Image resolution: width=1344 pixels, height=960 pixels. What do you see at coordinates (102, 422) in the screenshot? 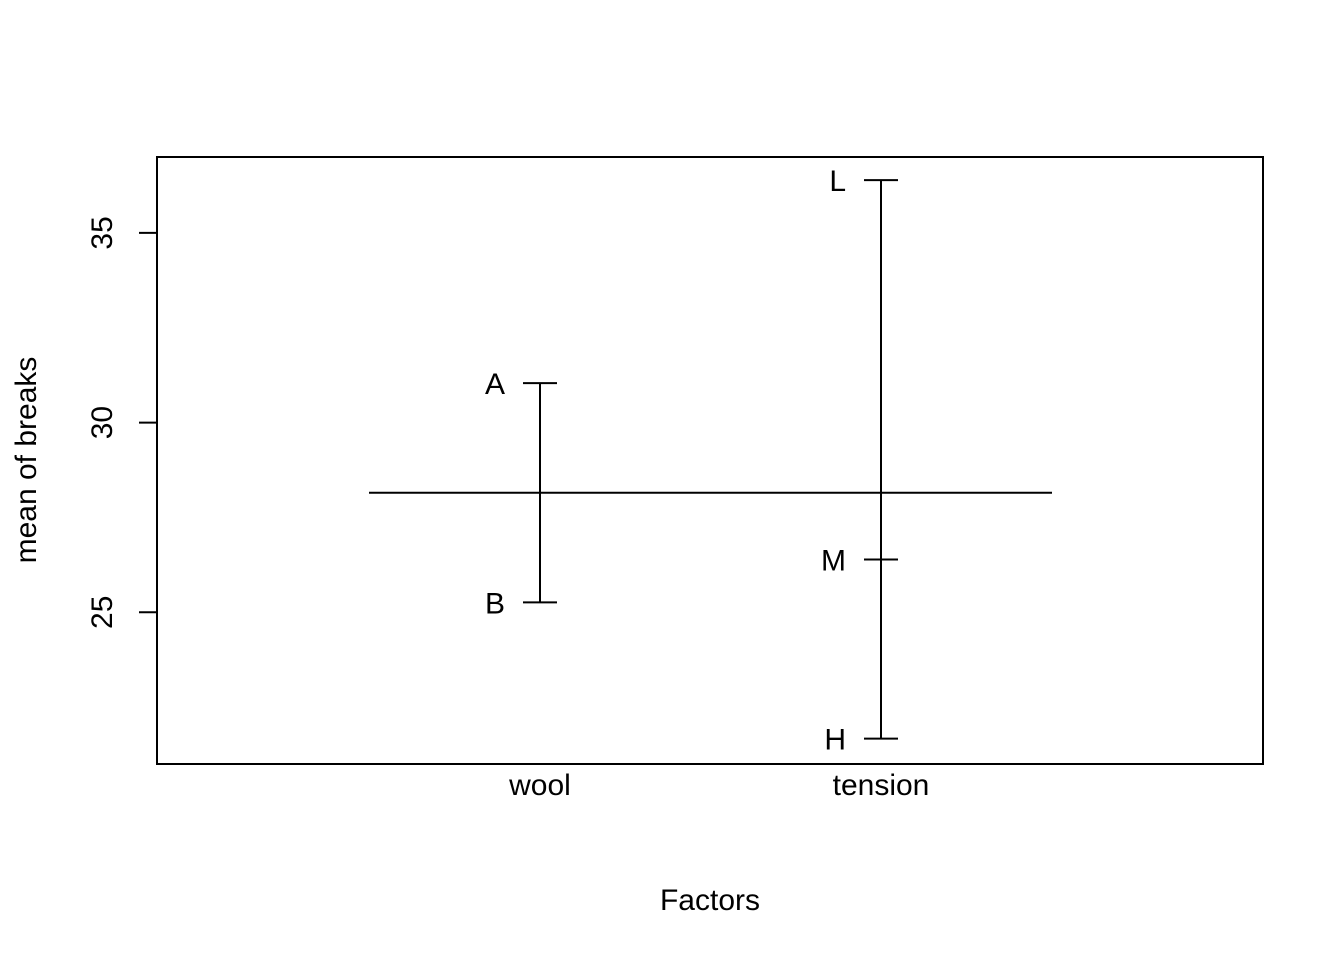
I see `y-tick-label: 30` at bounding box center [102, 422].